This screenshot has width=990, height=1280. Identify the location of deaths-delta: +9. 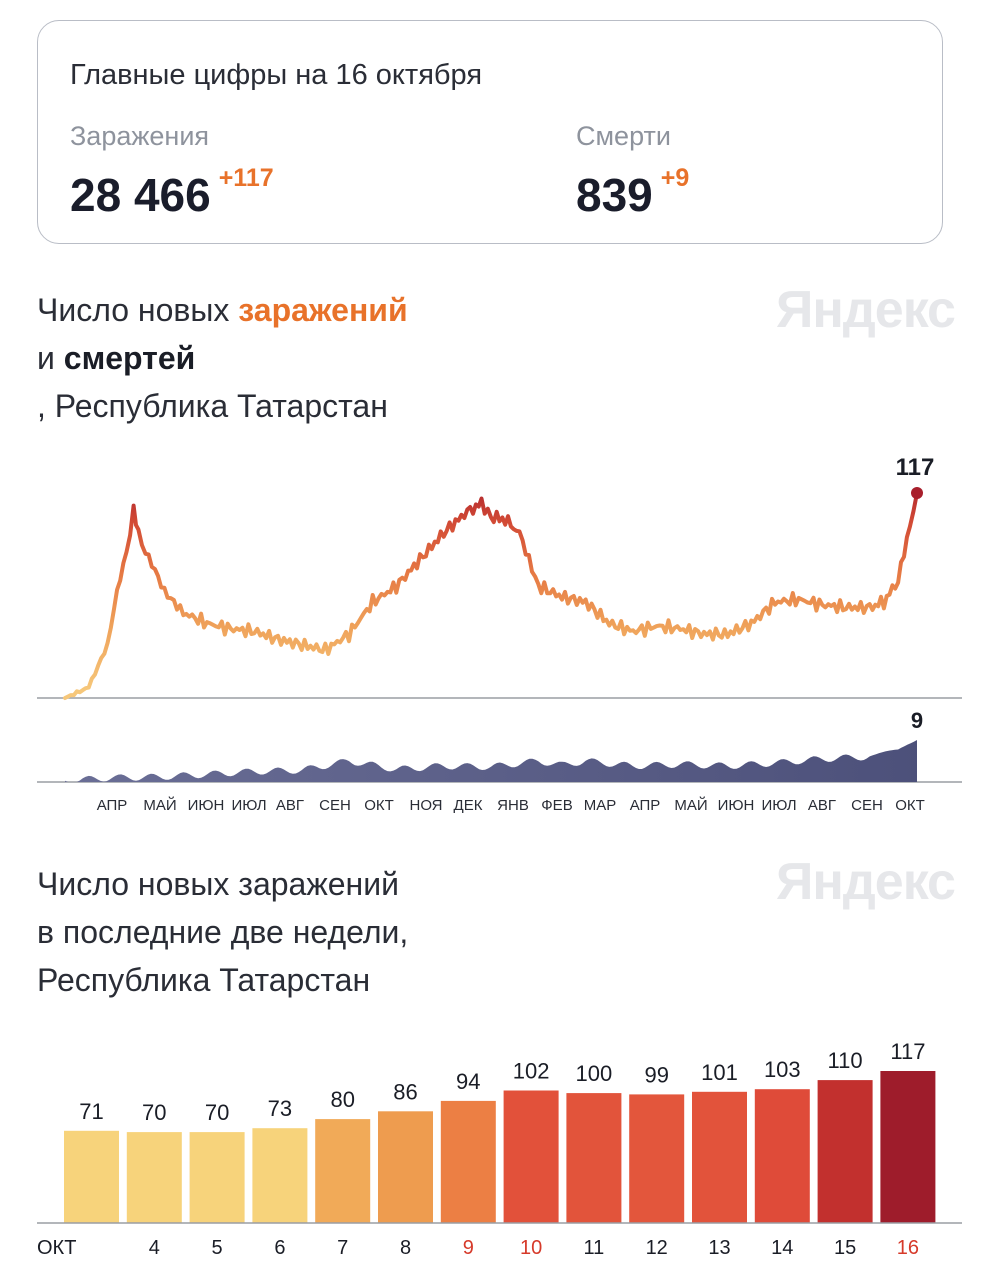
(675, 178).